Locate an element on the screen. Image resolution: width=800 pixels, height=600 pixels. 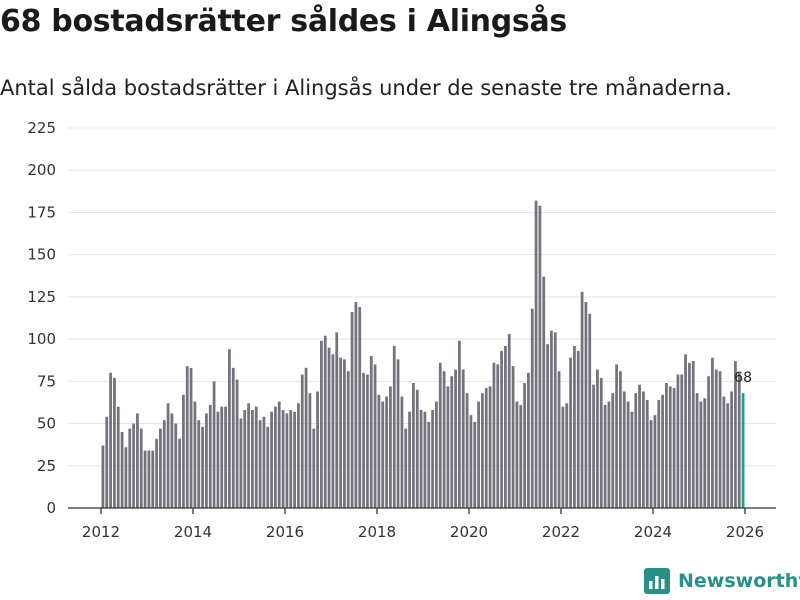
chart-title: 68 bostadsrätter såldes i Alingsås is located at coordinates (283, 21).